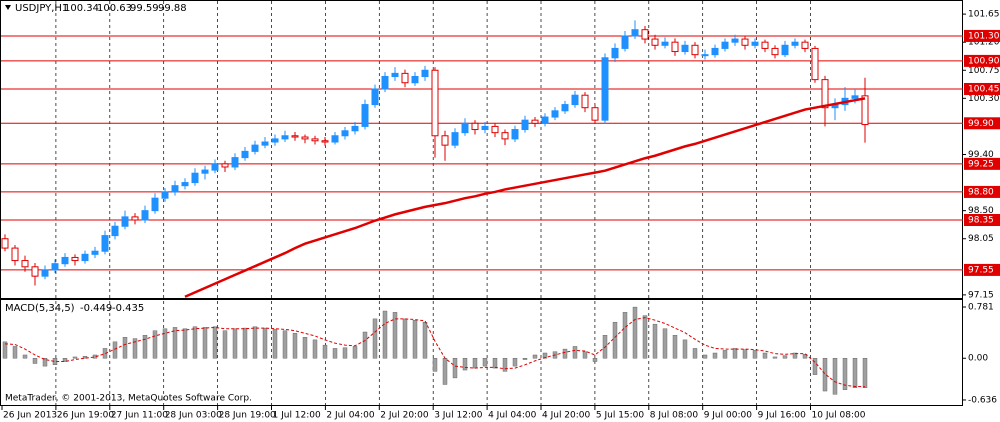 This screenshot has height=422, width=1000. Describe the element at coordinates (172, 8) in the screenshot. I see `last-close: 99.88` at that location.